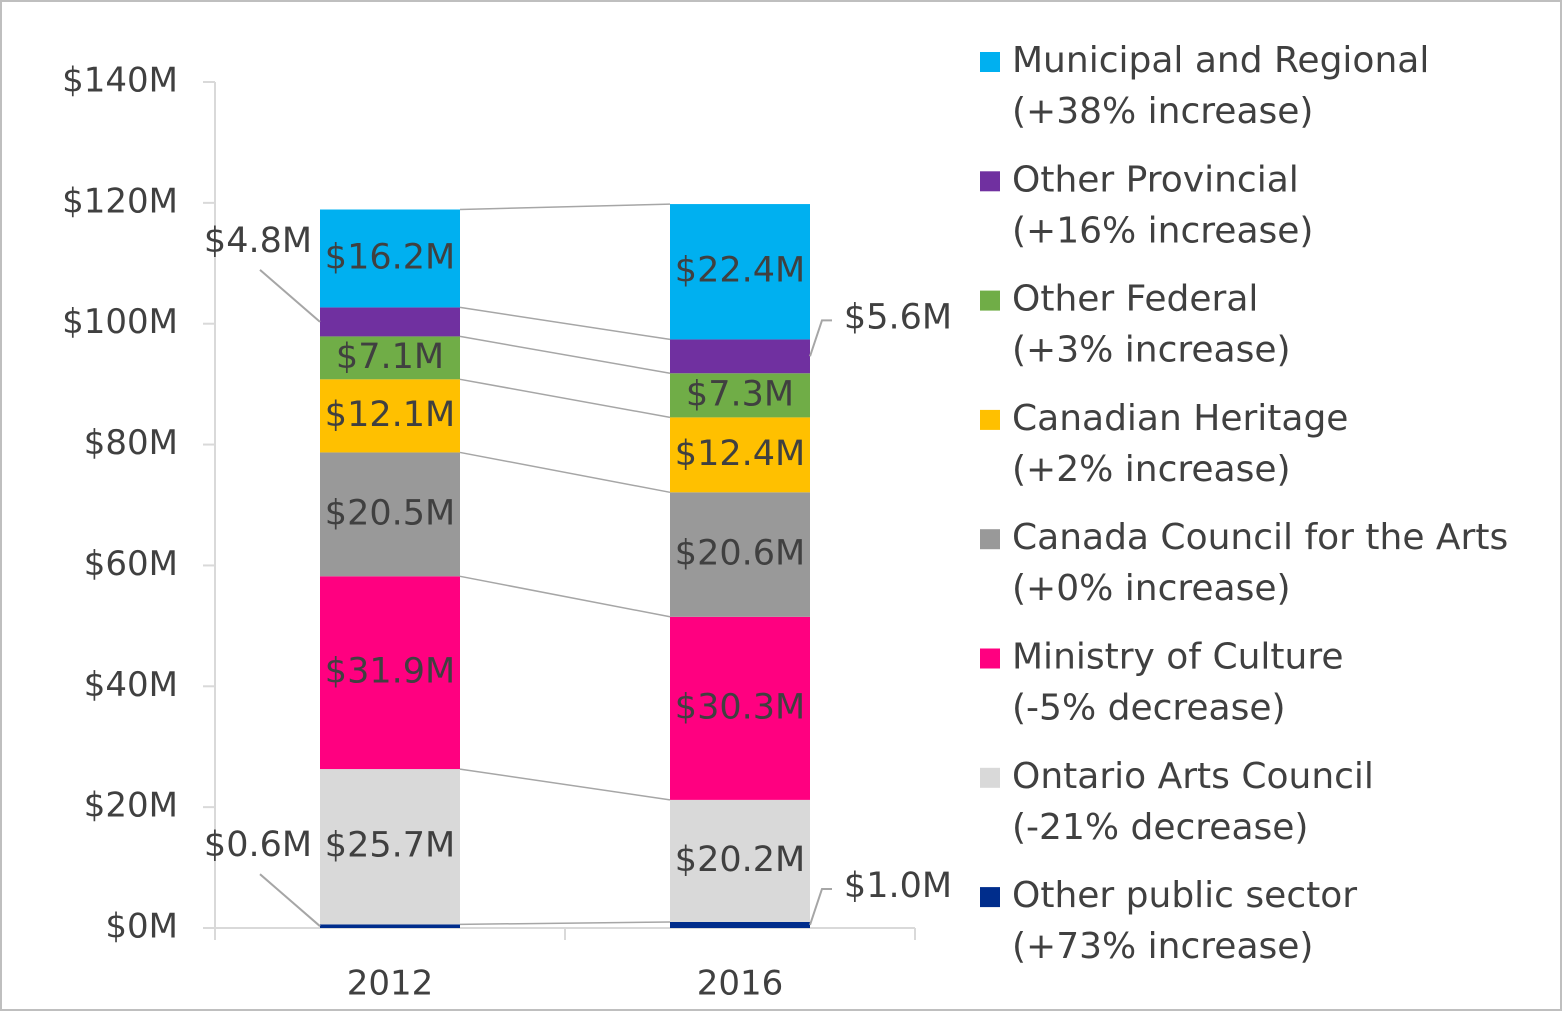 This screenshot has width=1562, height=1011. Describe the element at coordinates (1162, 230) in the screenshot. I see `legend-change: (+16% increase)` at that location.